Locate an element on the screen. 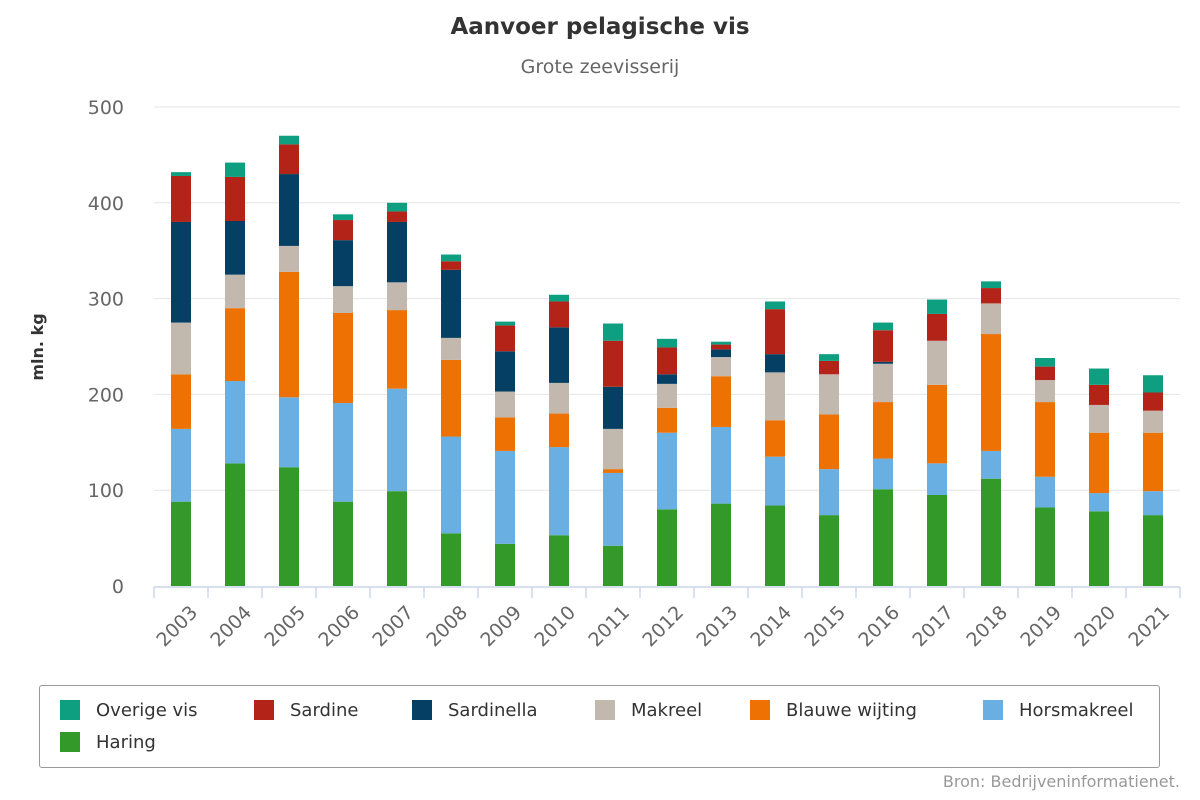 Image resolution: width=1200 pixels, height=800 pixels. legend-item: Overige vis is located at coordinates (129, 710).